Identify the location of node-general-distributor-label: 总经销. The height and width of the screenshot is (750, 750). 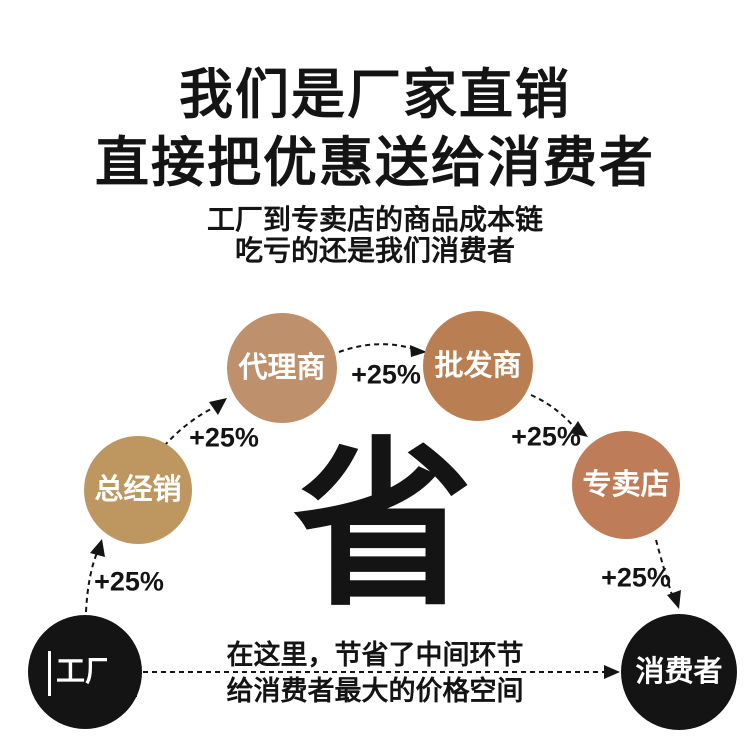
(138, 489).